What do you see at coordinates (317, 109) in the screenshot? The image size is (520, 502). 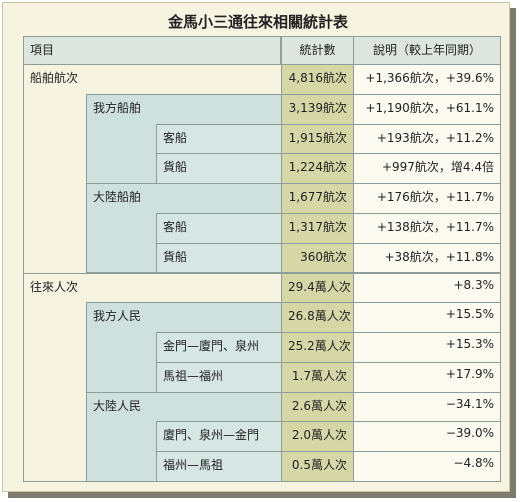 I see `stat-value: 3,139航次` at bounding box center [317, 109].